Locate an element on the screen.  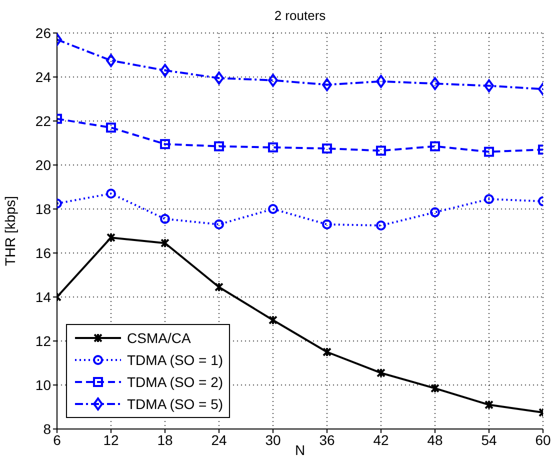
x-tick-label: 42 is located at coordinates (381, 440).